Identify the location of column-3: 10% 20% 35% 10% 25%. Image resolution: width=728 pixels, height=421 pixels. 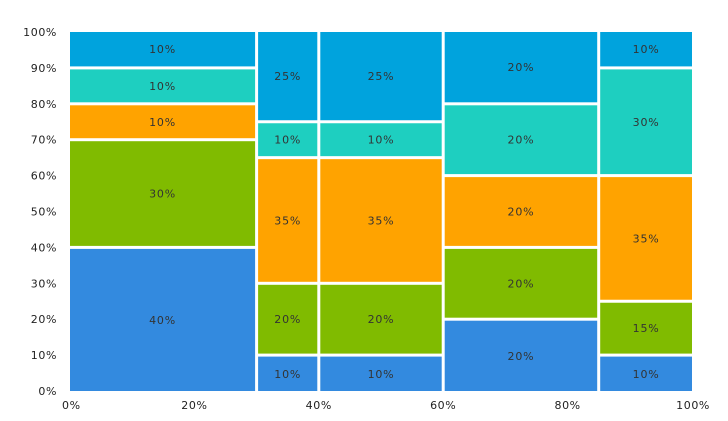
(381, 211).